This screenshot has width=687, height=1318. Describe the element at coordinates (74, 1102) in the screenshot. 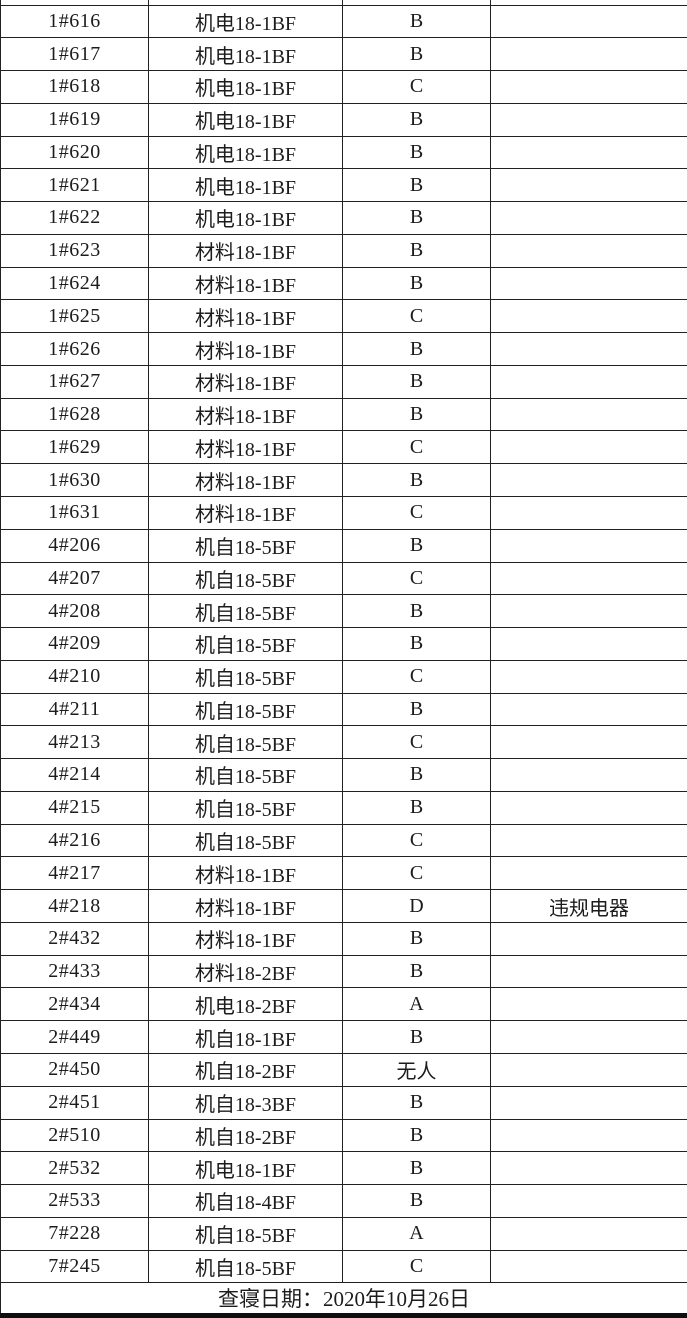

I see `room-number-cell: 2#451` at that location.